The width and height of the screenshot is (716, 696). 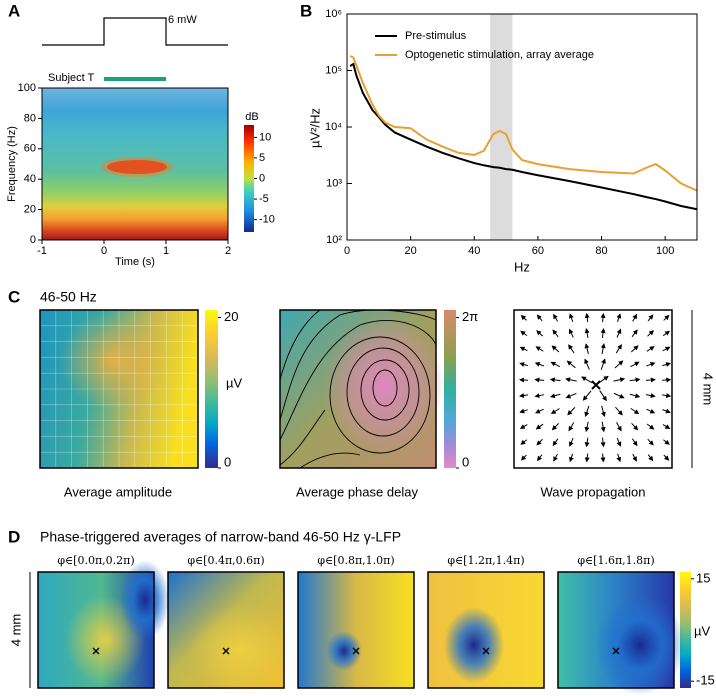 I want to click on x-tick-label: 60, so click(x=538, y=251).